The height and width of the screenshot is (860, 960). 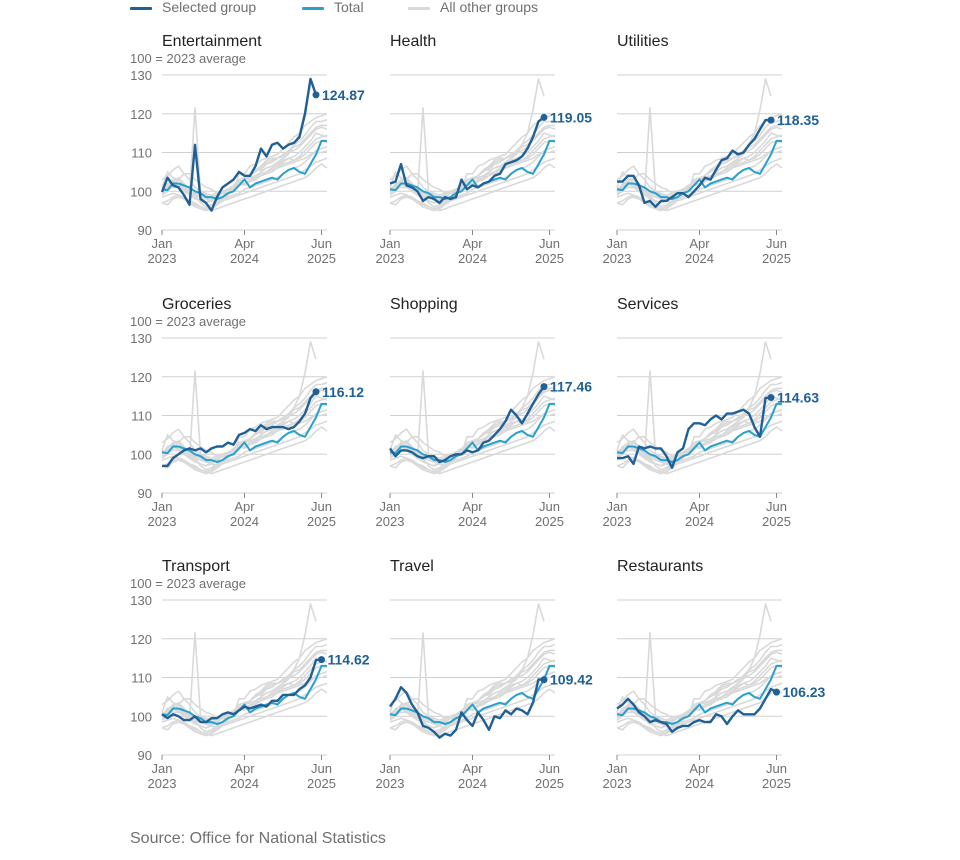 I want to click on panel-title: Groceries, so click(x=196, y=304).